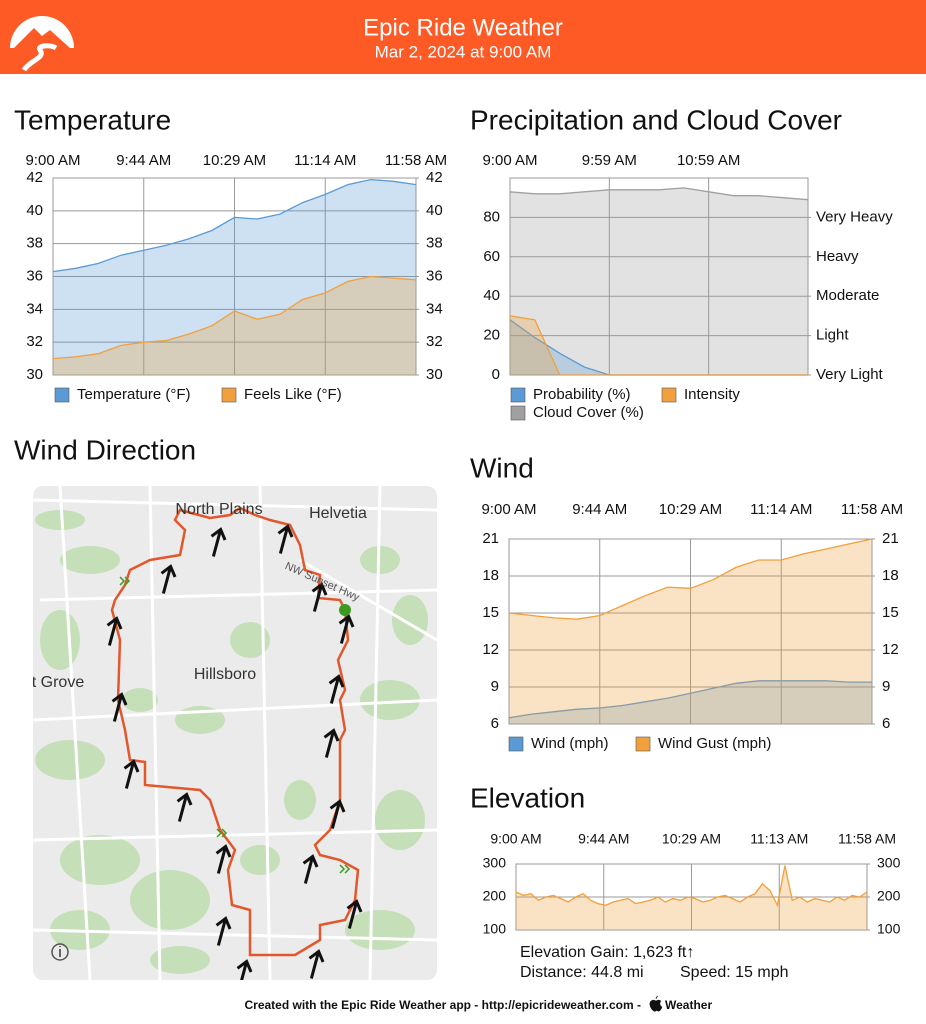 Image resolution: width=926 pixels, height=1024 pixels. I want to click on y-tick-label: 34, so click(34, 308).